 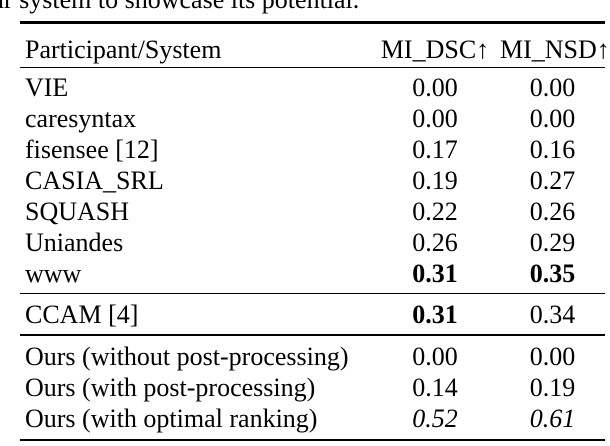 What do you see at coordinates (552, 242) in the screenshot?
I see `mi-nsd-value: 0.29` at bounding box center [552, 242].